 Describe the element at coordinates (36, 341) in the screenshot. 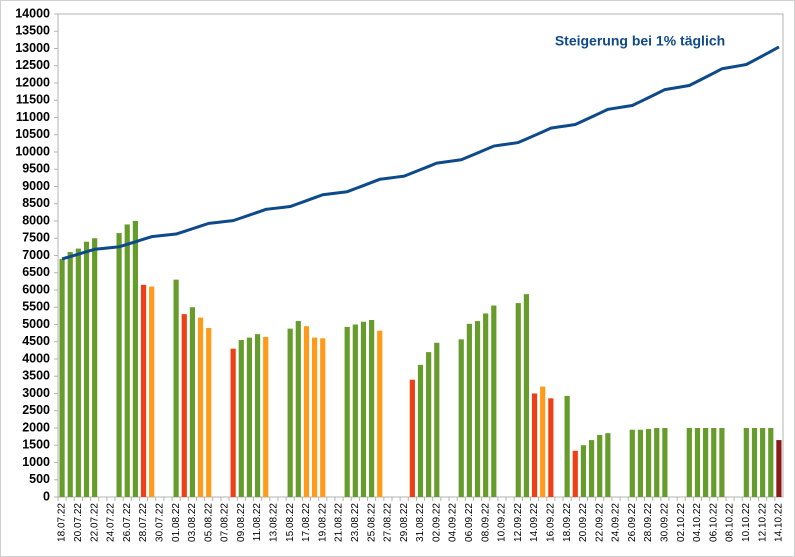

I see `y-tick-label: 4500` at that location.